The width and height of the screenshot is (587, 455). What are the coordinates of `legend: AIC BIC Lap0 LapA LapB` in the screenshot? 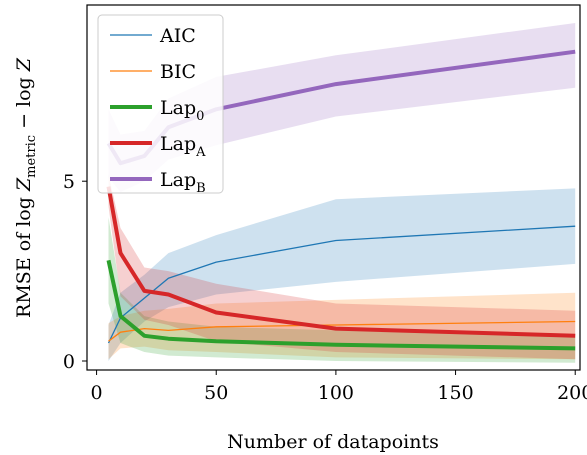 It's located at (160, 105).